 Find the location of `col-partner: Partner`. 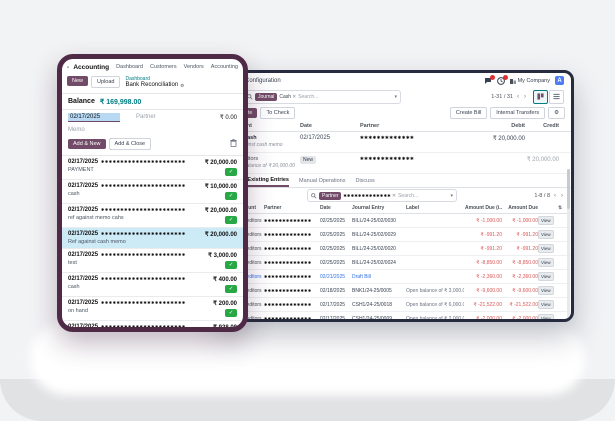

col-partner: Partner is located at coordinates (273, 208).